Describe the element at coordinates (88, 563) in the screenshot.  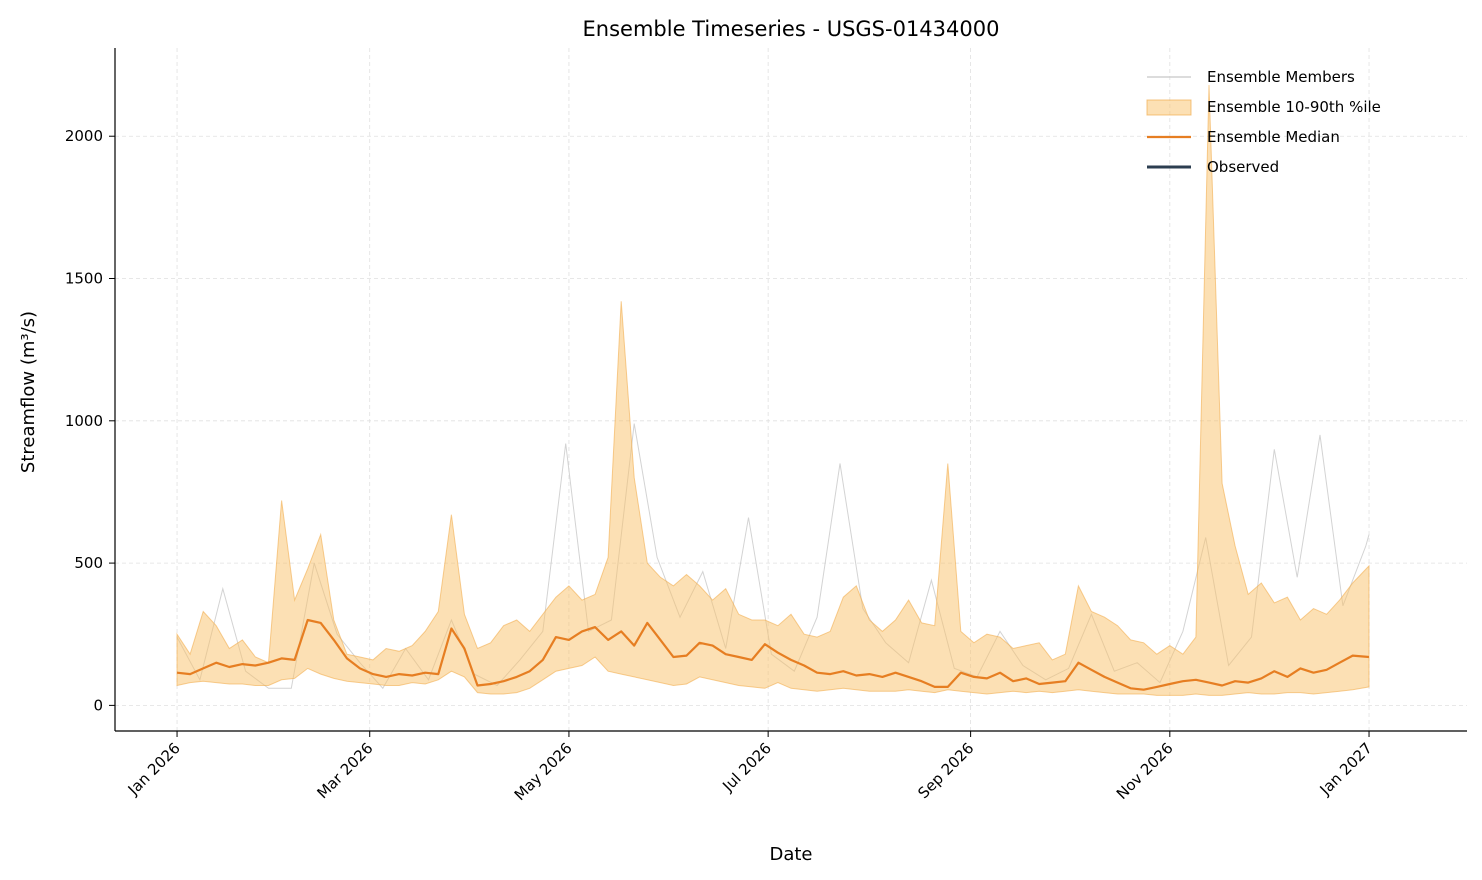
I see `y-tick-label: 500` at that location.